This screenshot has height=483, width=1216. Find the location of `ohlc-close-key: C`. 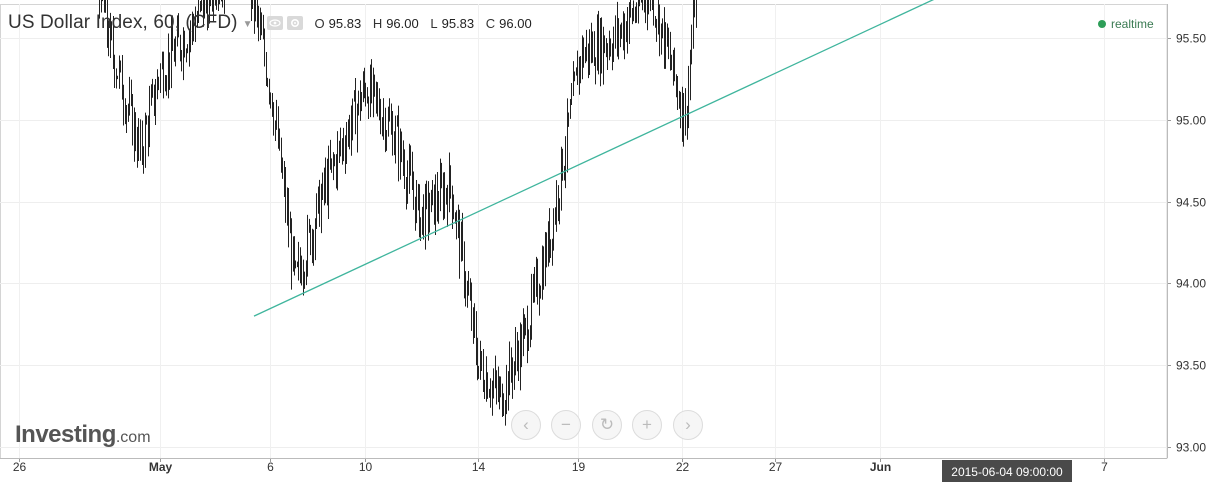

ohlc-close-key: C is located at coordinates (490, 23).